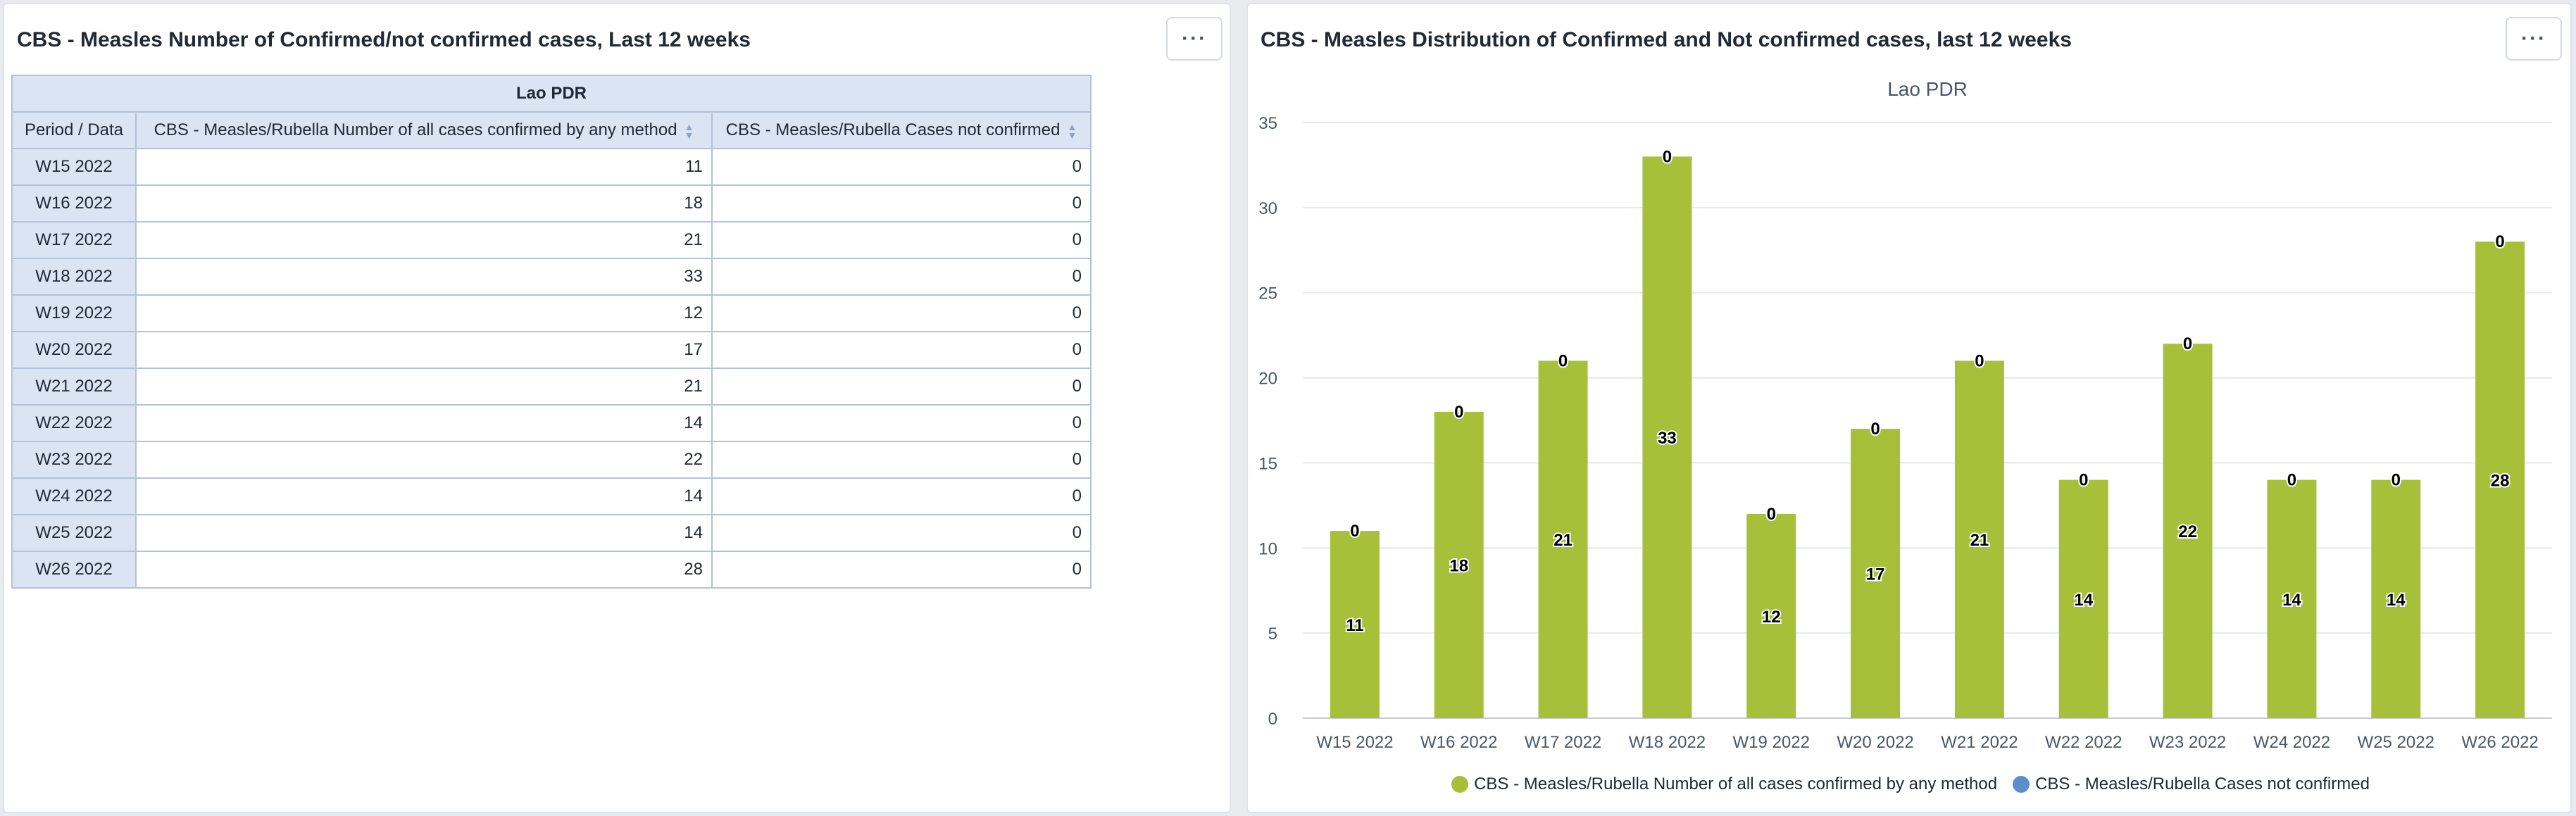 The image size is (2576, 816). Describe the element at coordinates (1667, 742) in the screenshot. I see `x-tick-label: W18 2022` at that location.